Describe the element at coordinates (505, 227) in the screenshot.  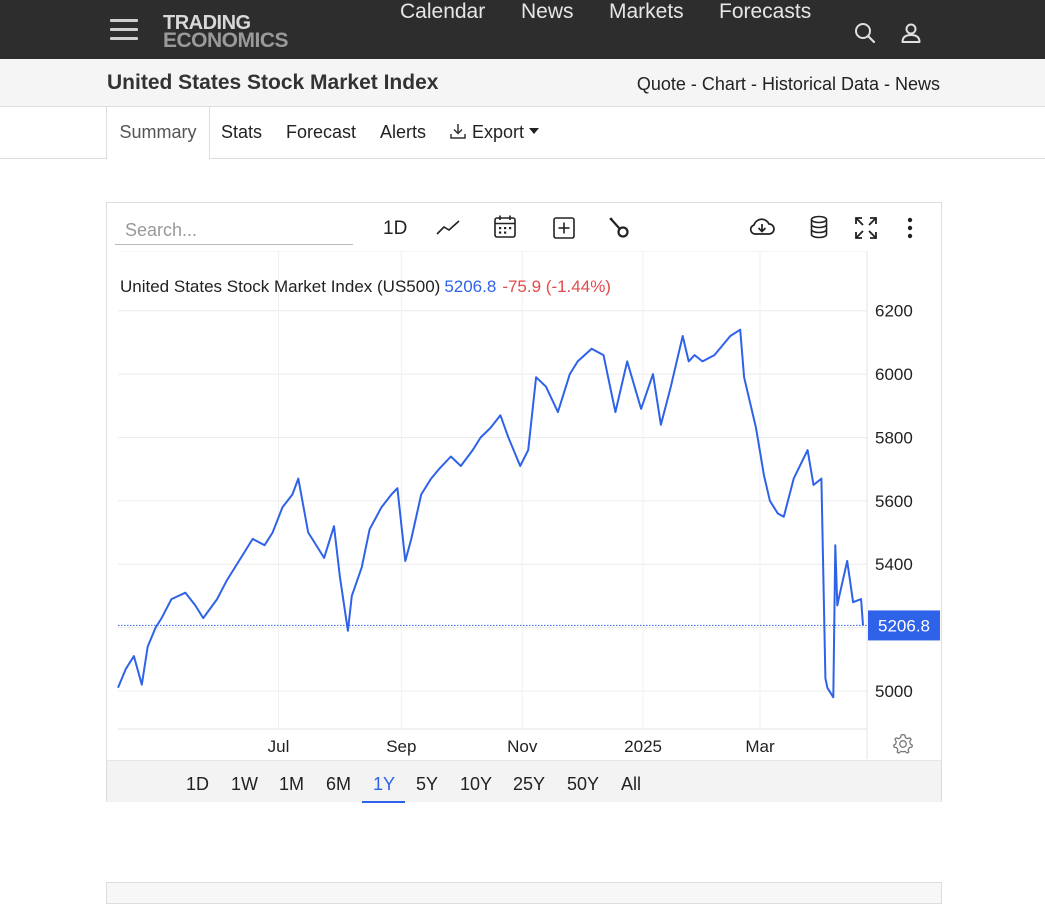
I see `calendar-icon` at that location.